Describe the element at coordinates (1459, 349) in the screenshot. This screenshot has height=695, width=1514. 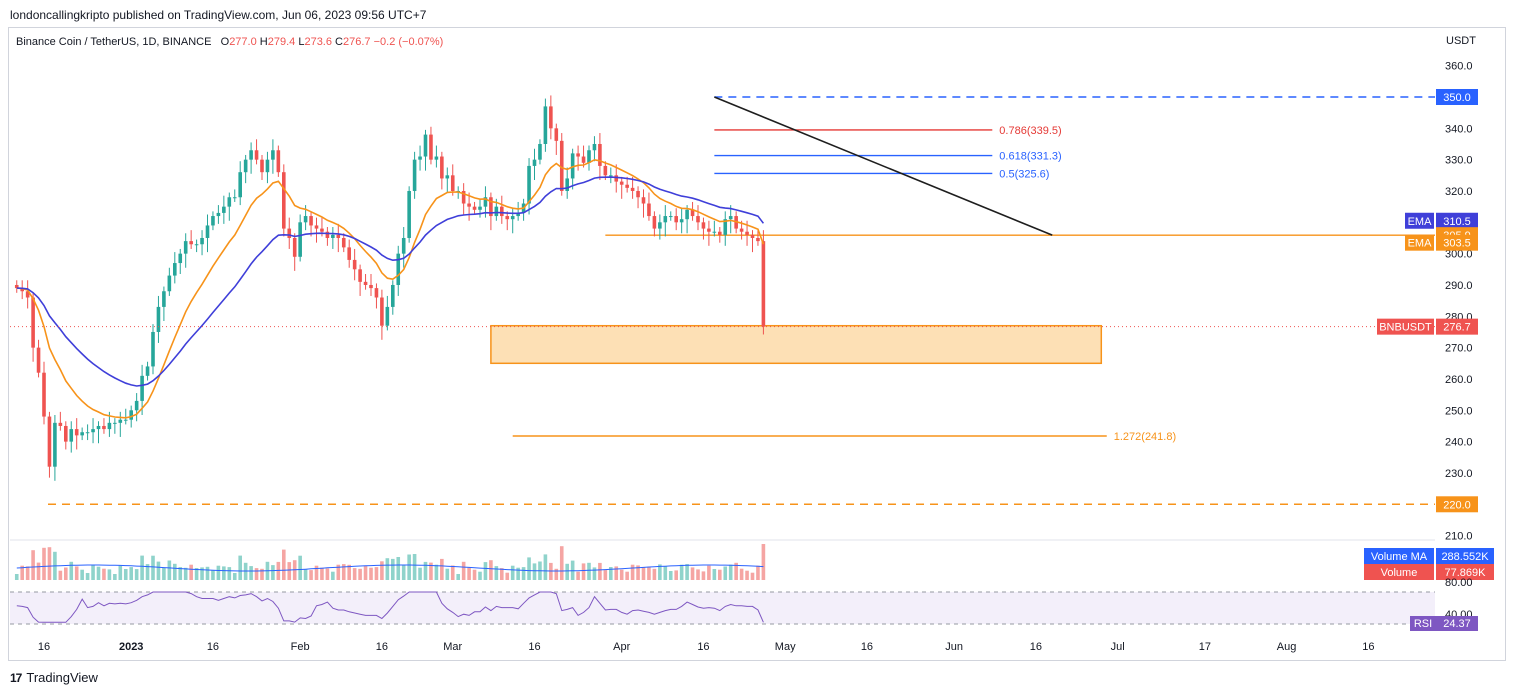
I see `y-tick-label: 270.0` at that location.